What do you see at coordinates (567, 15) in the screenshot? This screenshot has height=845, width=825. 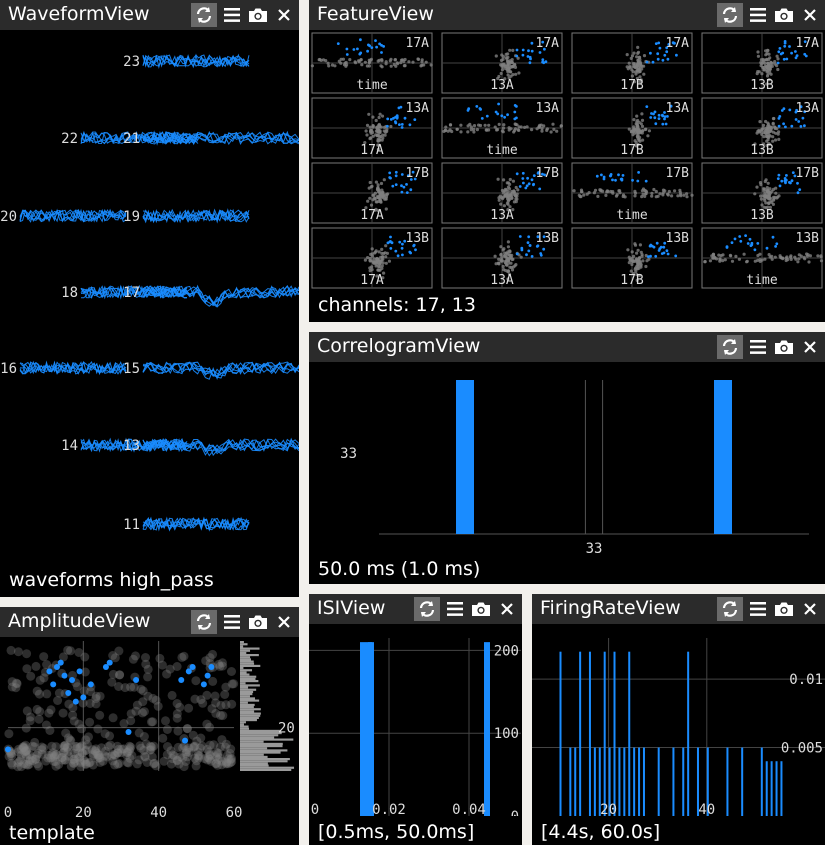 I see `feature-view-titlebar: FeatureView` at bounding box center [567, 15].